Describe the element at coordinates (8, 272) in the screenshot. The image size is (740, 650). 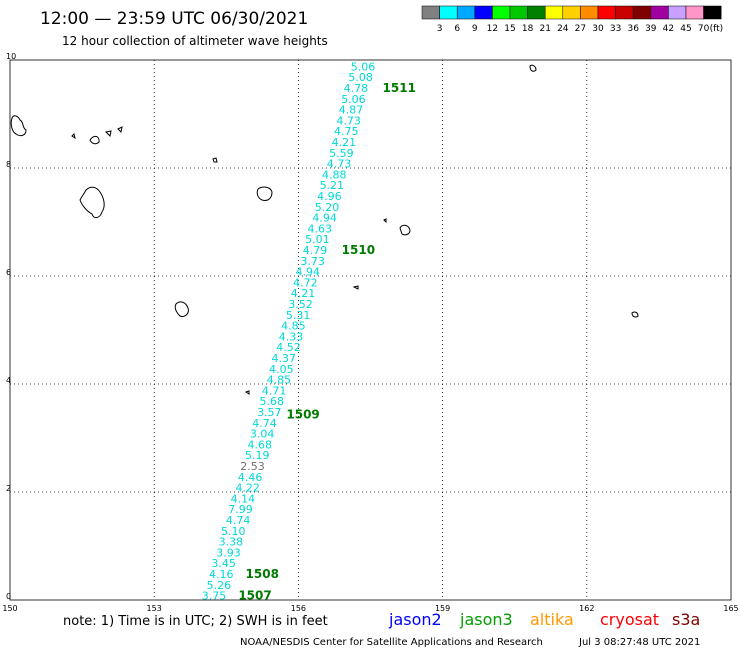
I see `lat-tick-label: 6` at that location.